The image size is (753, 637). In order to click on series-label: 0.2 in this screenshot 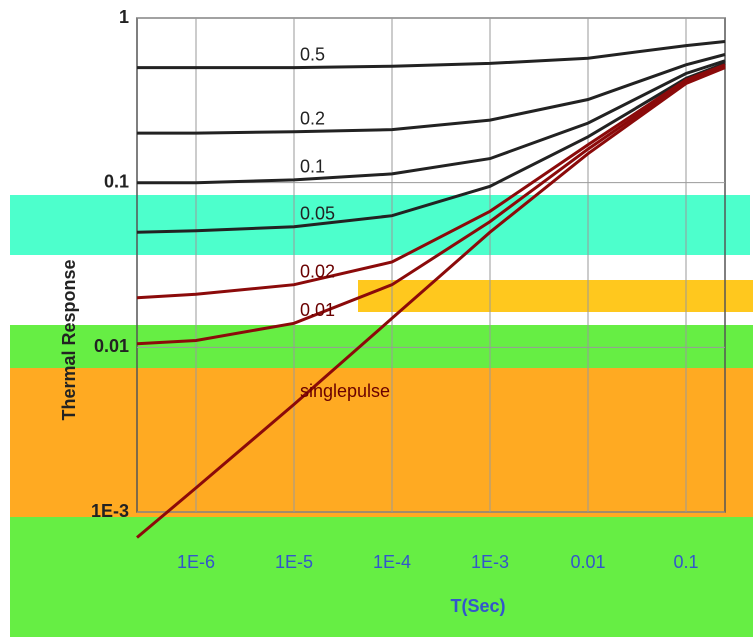, I will do `click(312, 118)`.